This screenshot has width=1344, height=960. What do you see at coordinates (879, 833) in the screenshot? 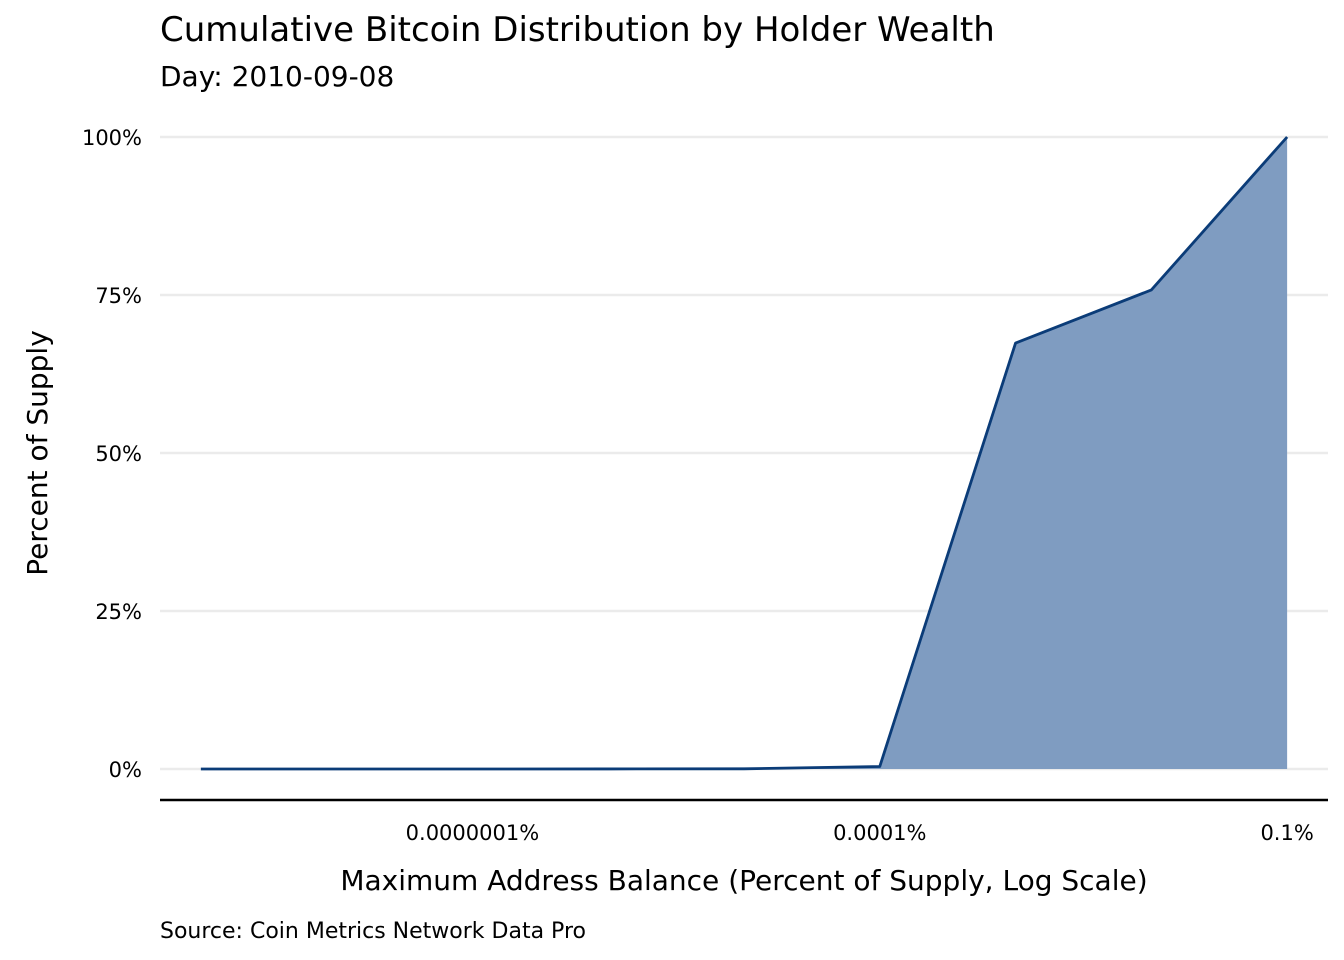
I see `x-tick-label: 0.0001%` at bounding box center [879, 833].